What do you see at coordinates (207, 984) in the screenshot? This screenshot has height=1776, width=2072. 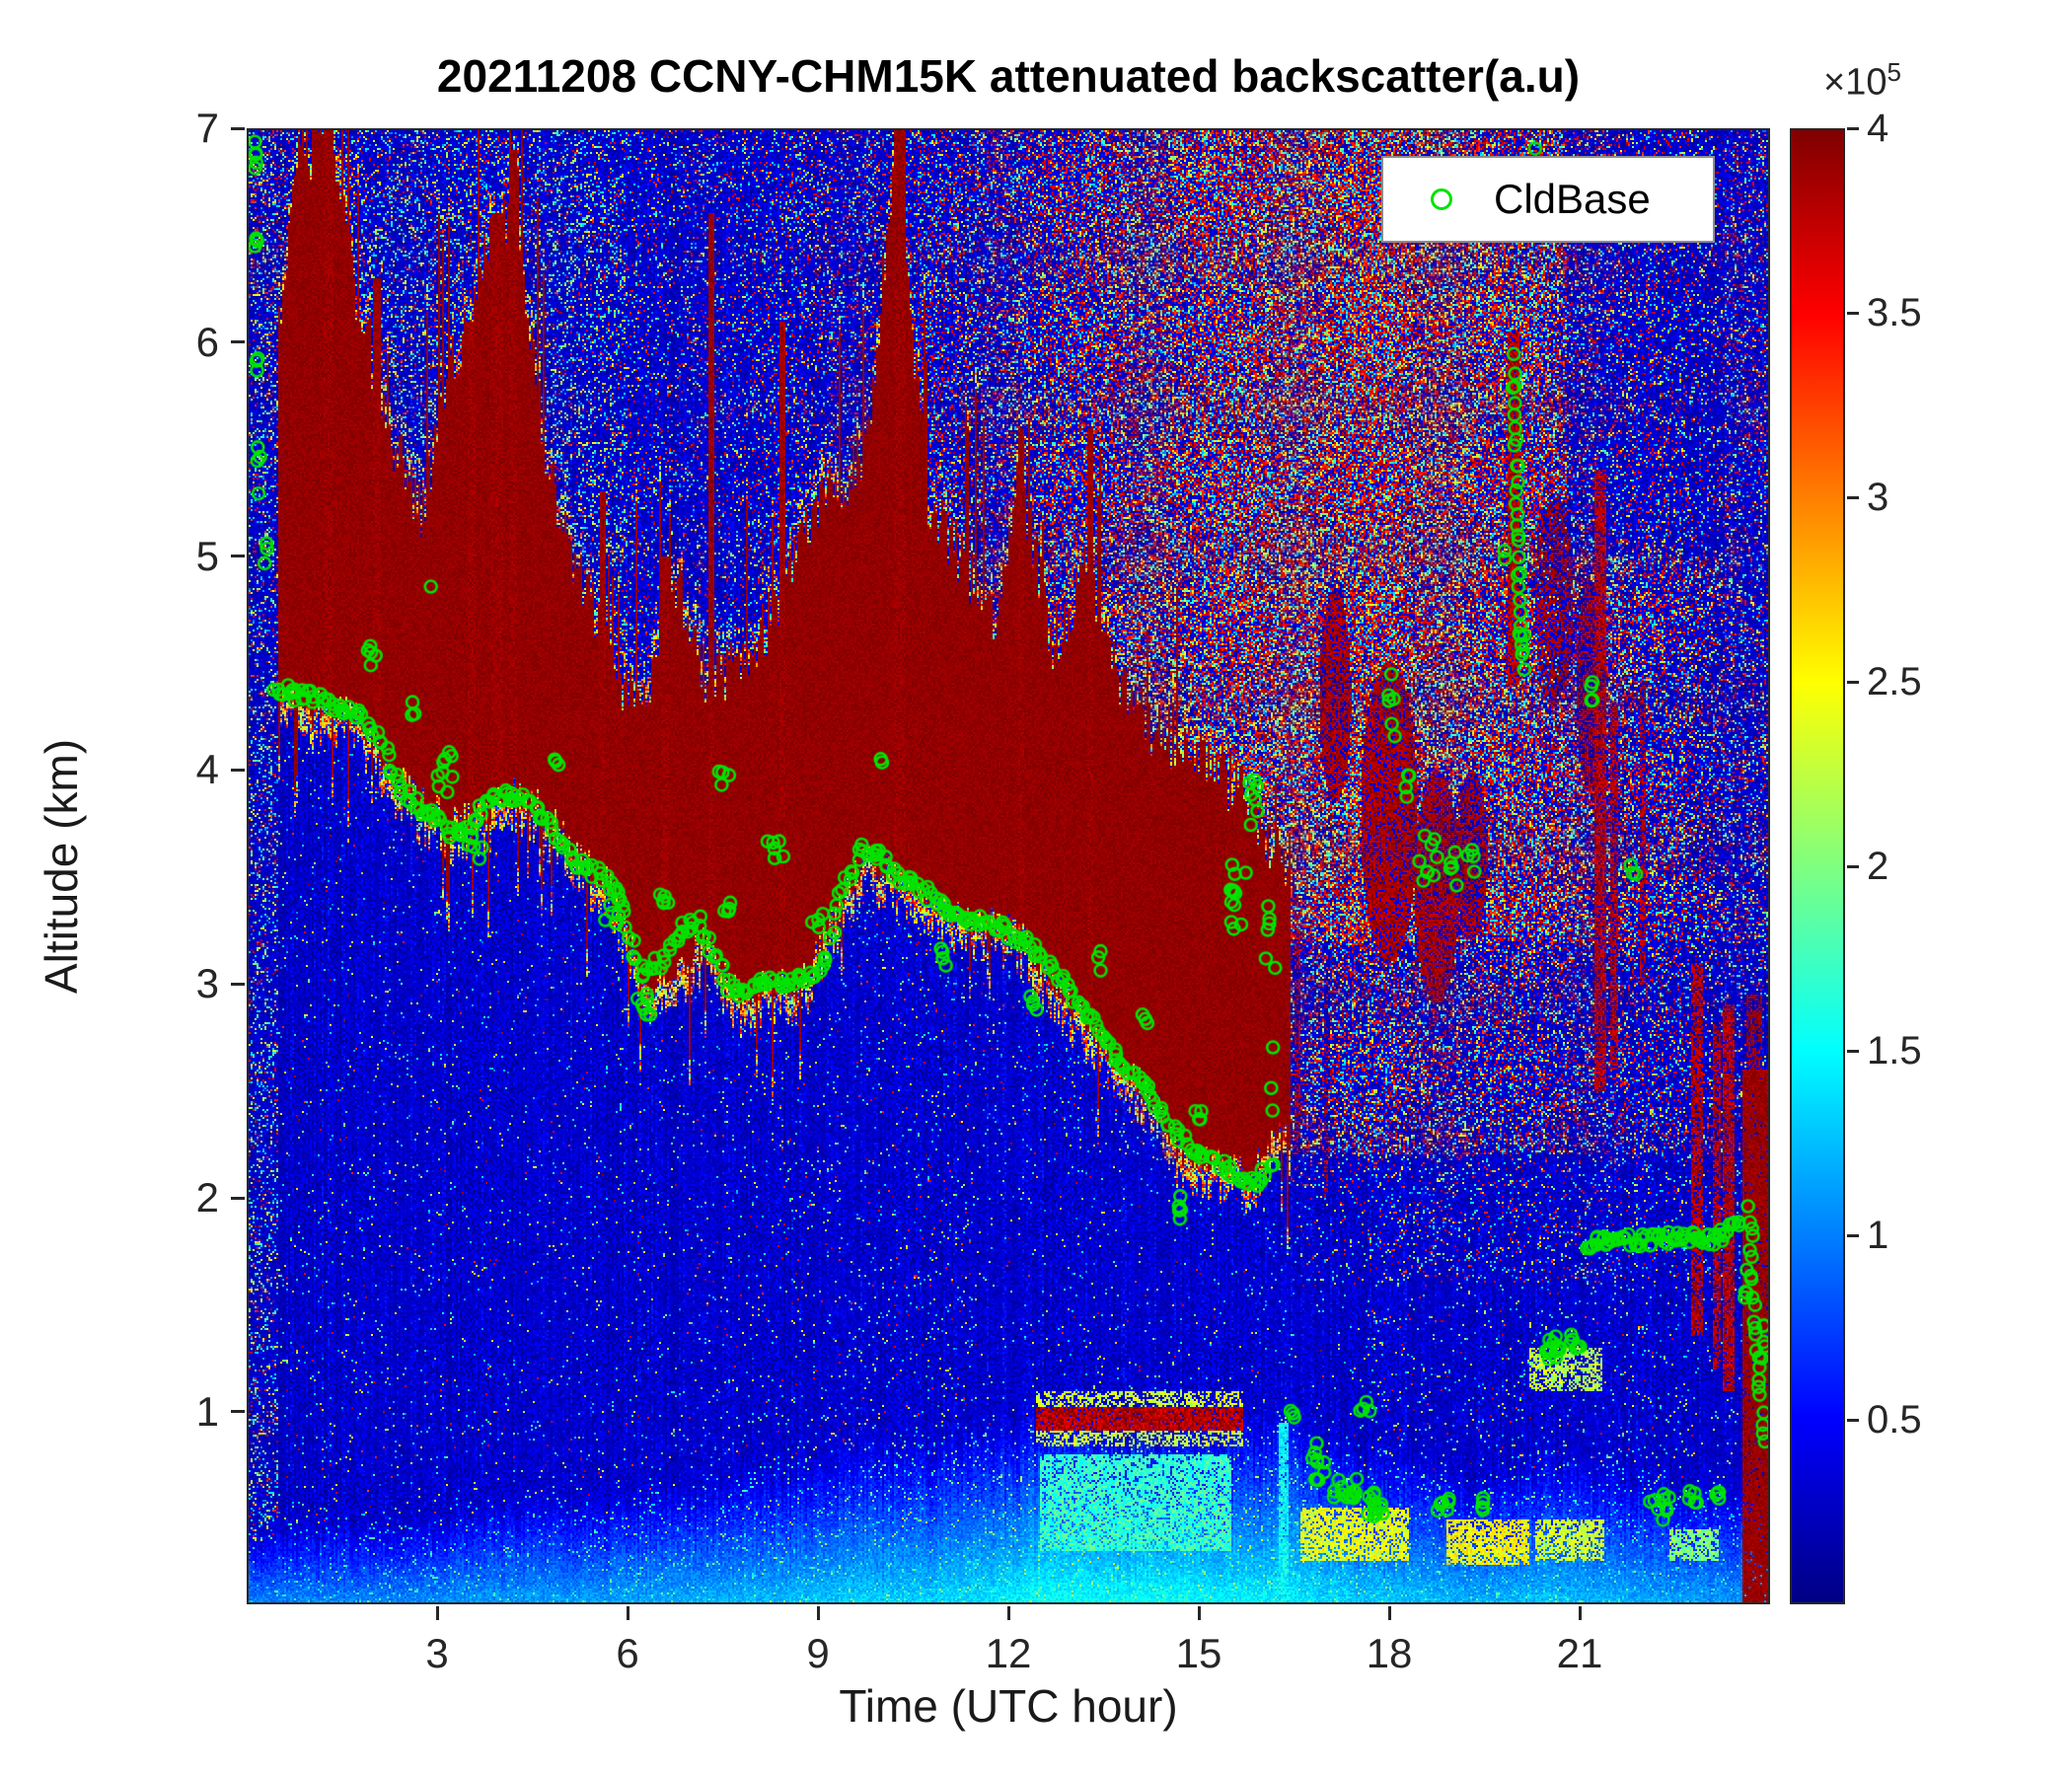 I see `y-tick-label: 3` at bounding box center [207, 984].